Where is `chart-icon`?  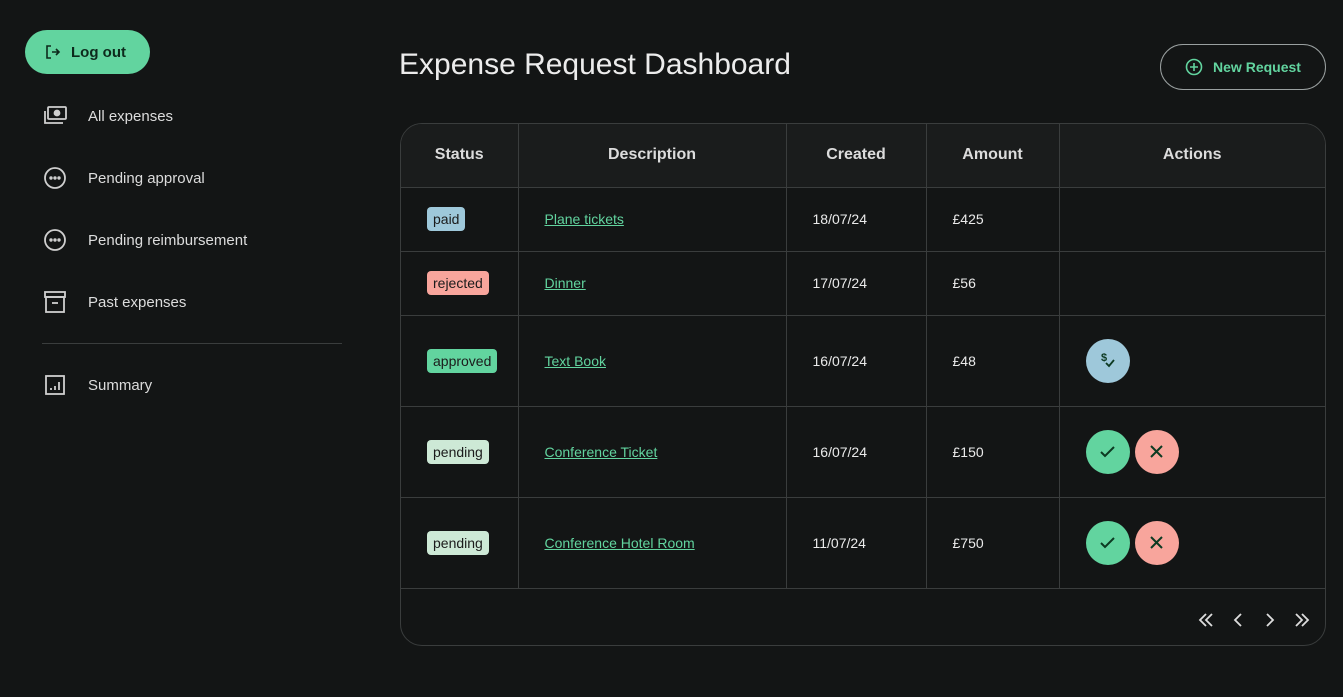 chart-icon is located at coordinates (55, 385).